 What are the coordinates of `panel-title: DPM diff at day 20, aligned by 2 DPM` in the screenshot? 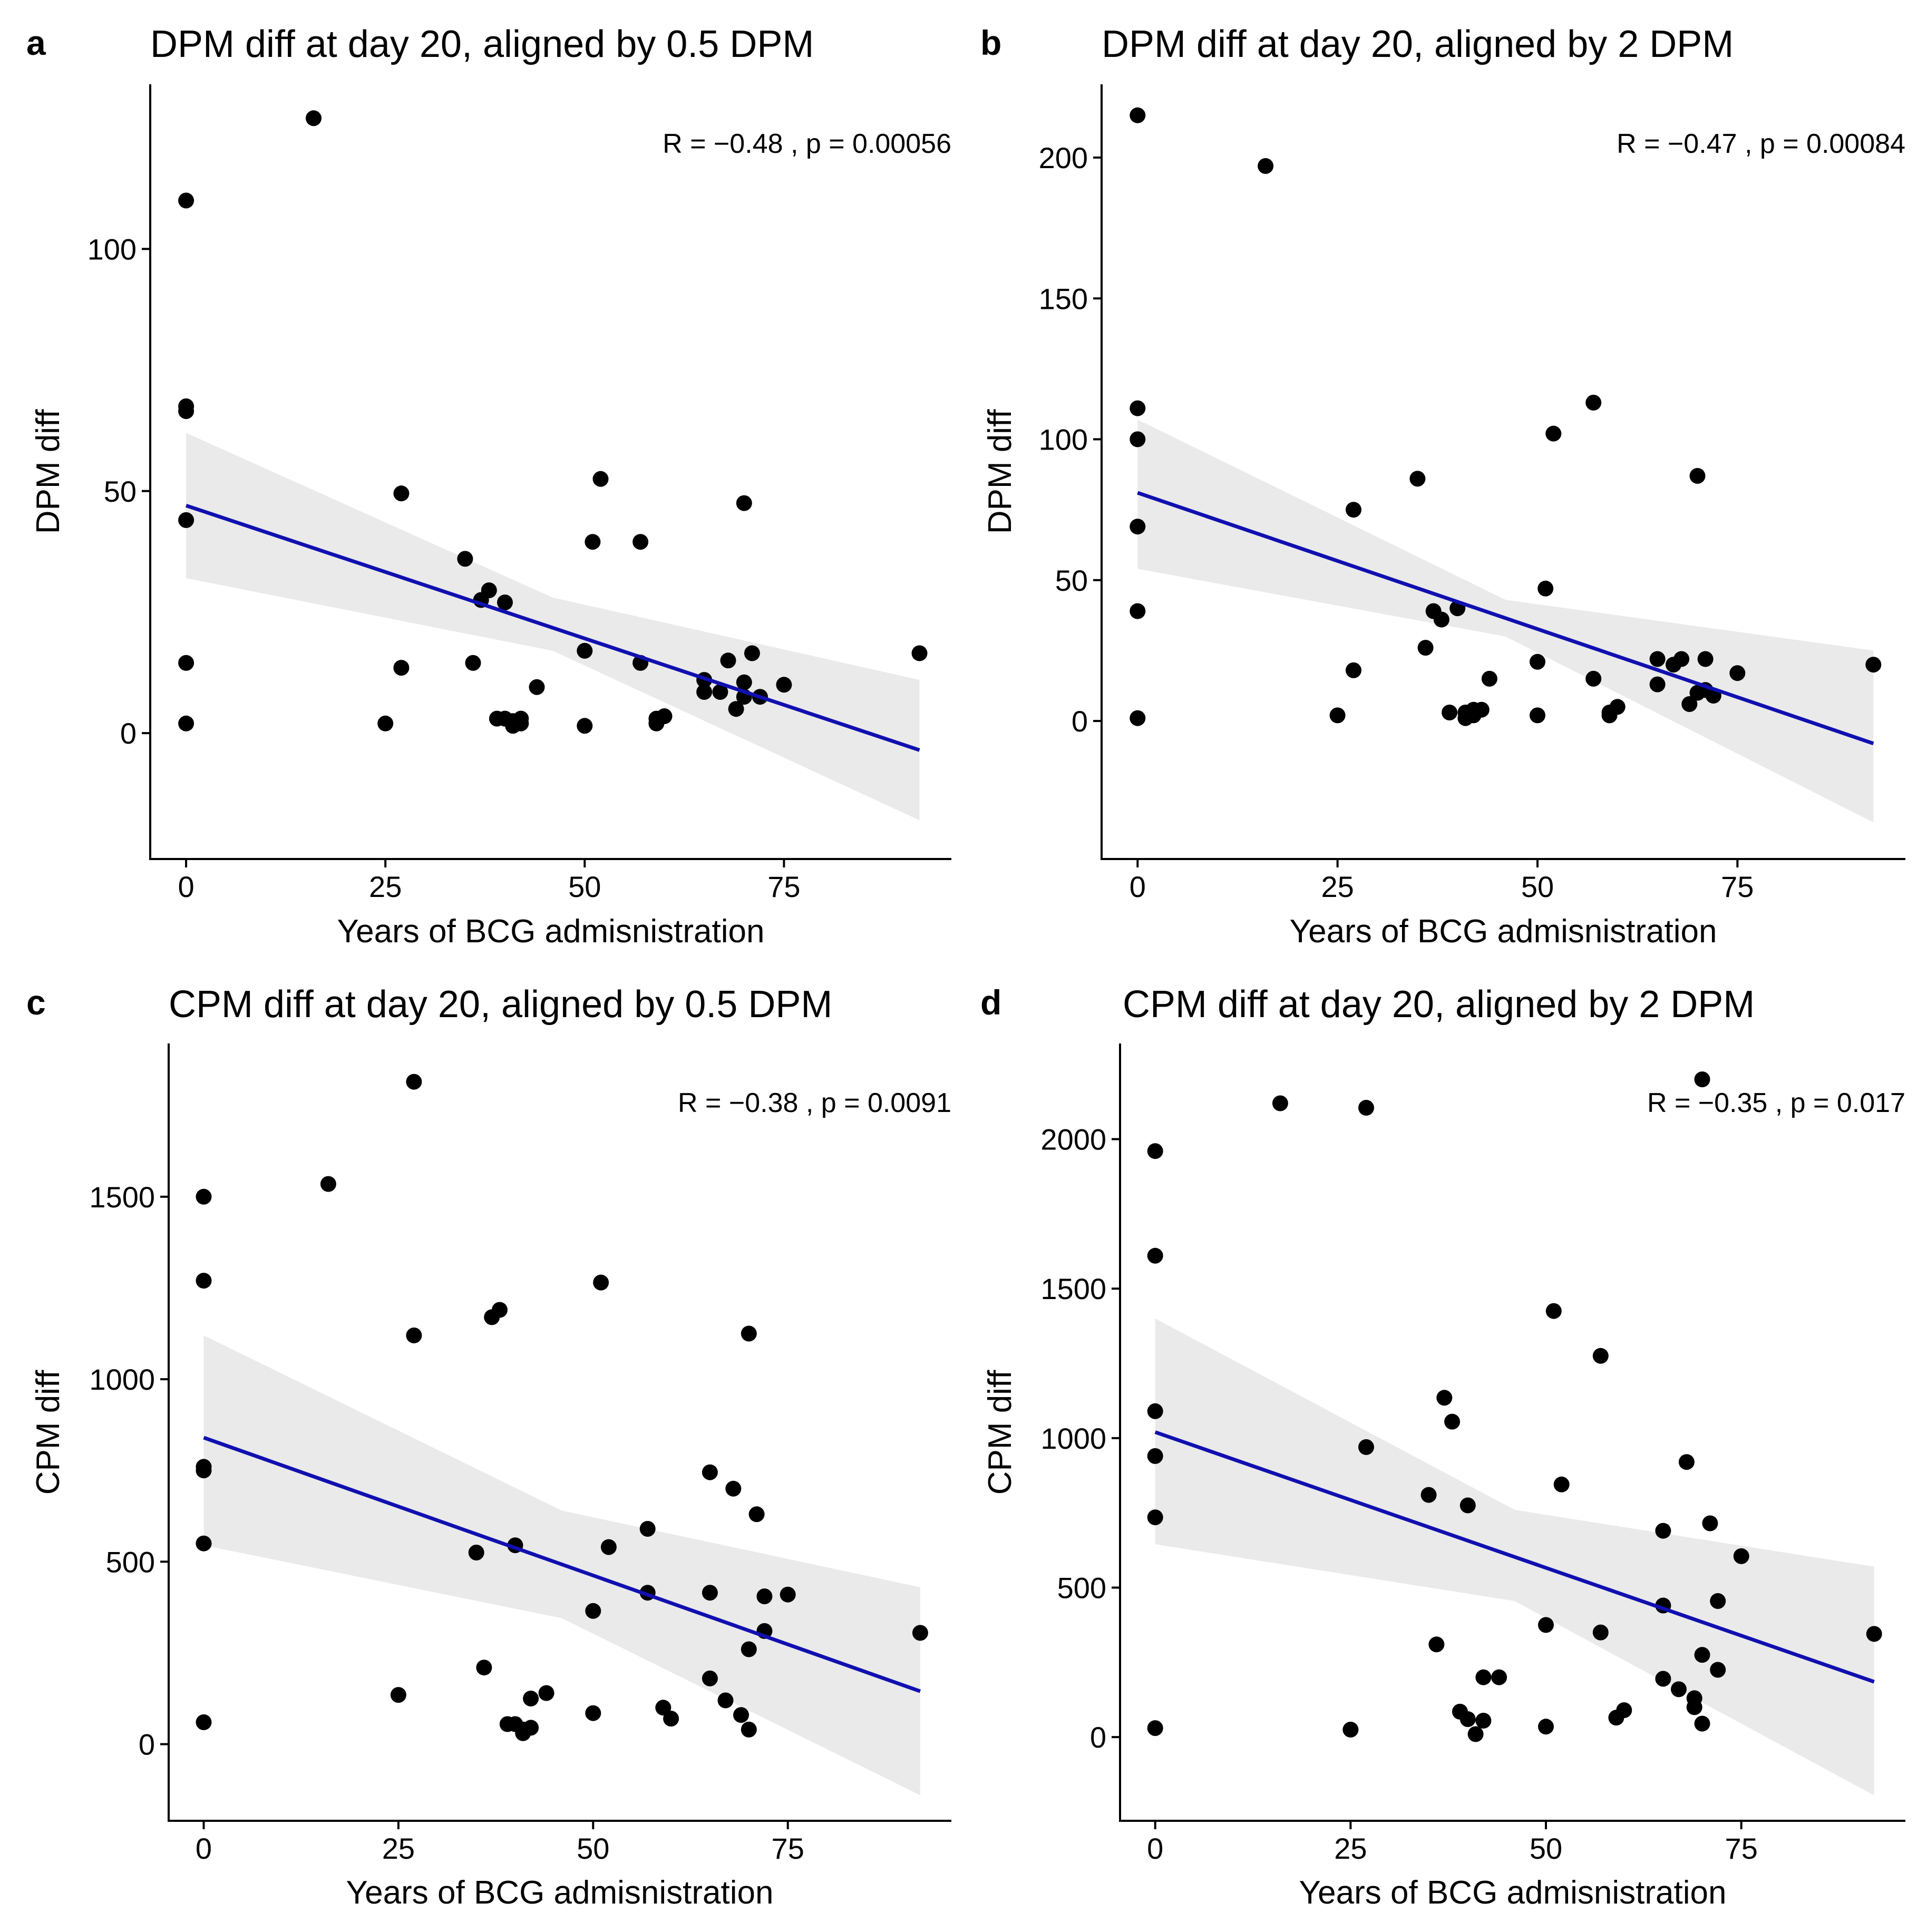 It's located at (1418, 44).